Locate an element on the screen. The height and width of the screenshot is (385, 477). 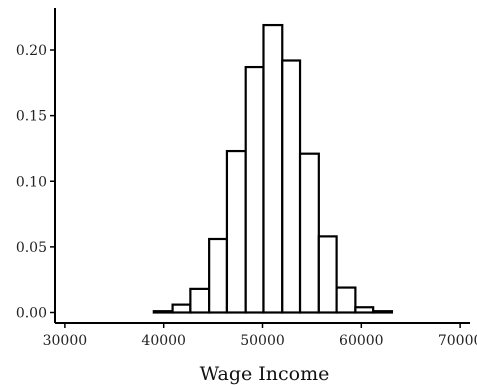
x-tick-label: 30000 is located at coordinates (65, 341).